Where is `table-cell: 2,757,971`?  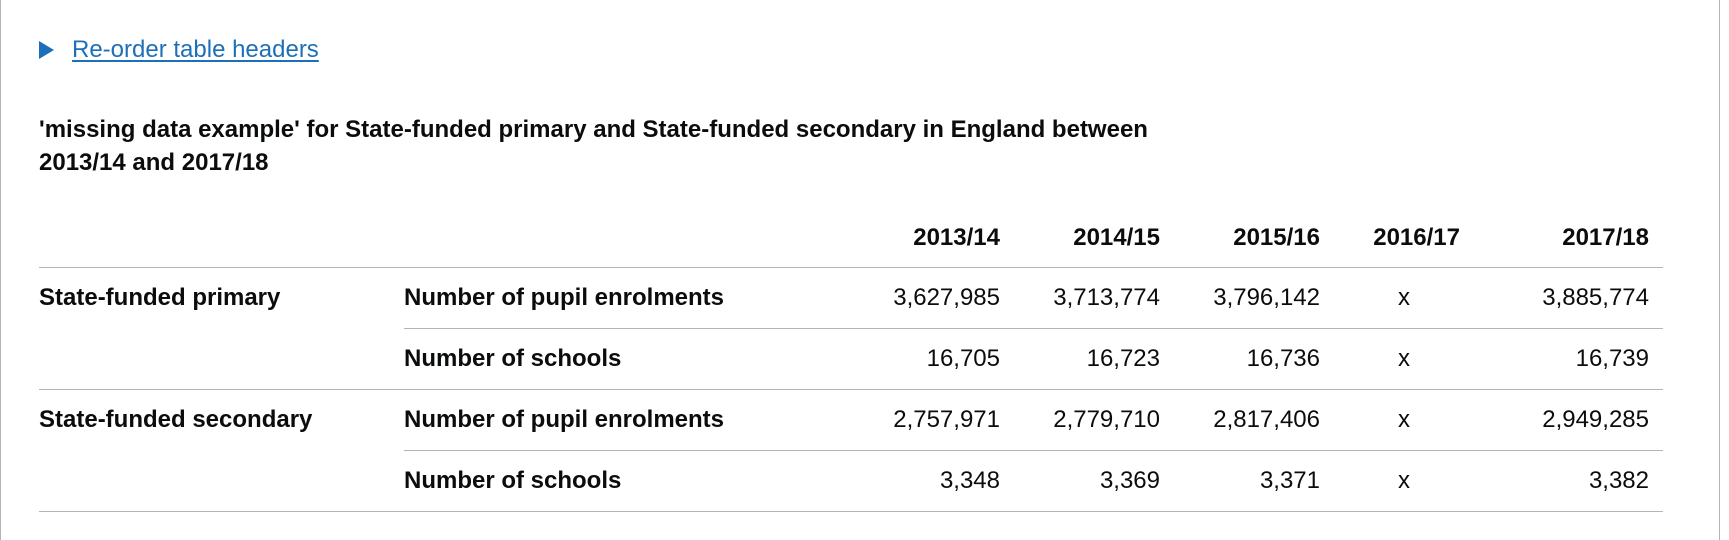
table-cell: 2,757,971 is located at coordinates (929, 420).